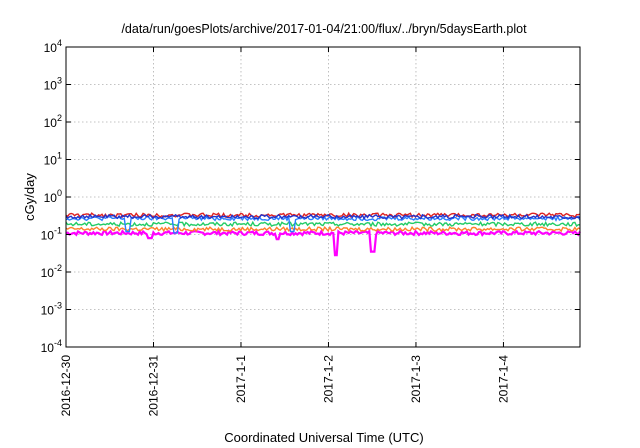 Image resolution: width=640 pixels, height=448 pixels. I want to click on y-axis-label: cGy/day, so click(29, 197).